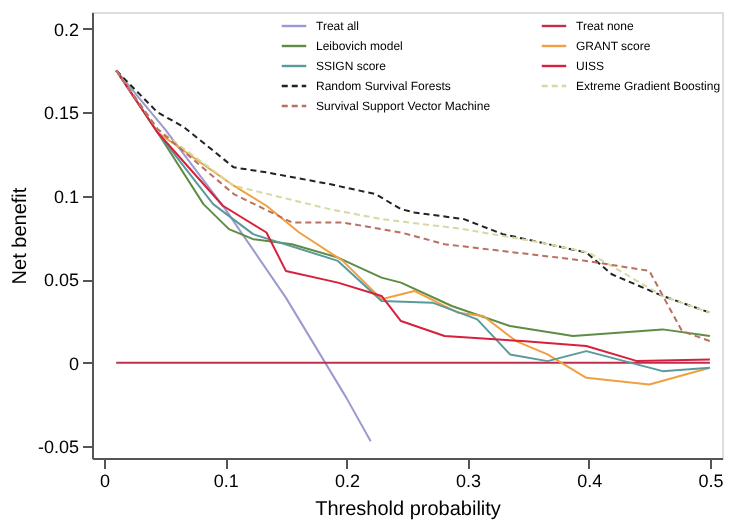 The image size is (738, 526). I want to click on x-tick-label: 0, so click(105, 481).